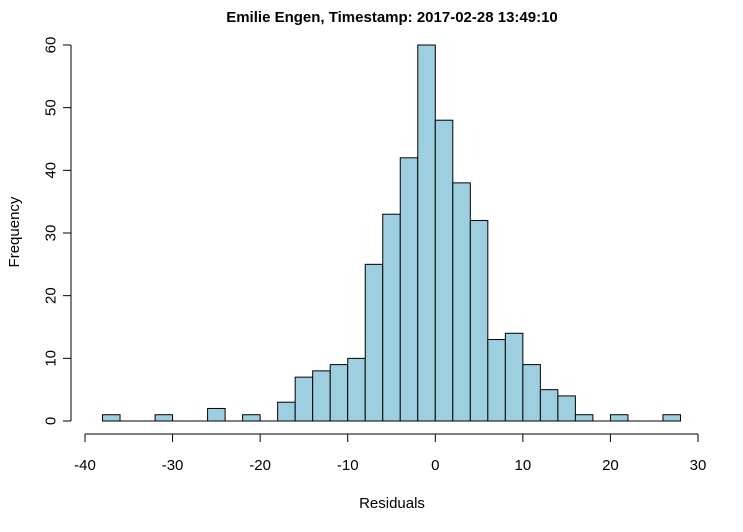 Image resolution: width=743 pixels, height=532 pixels. What do you see at coordinates (51, 295) in the screenshot?
I see `y-tick-label: 20` at bounding box center [51, 295].